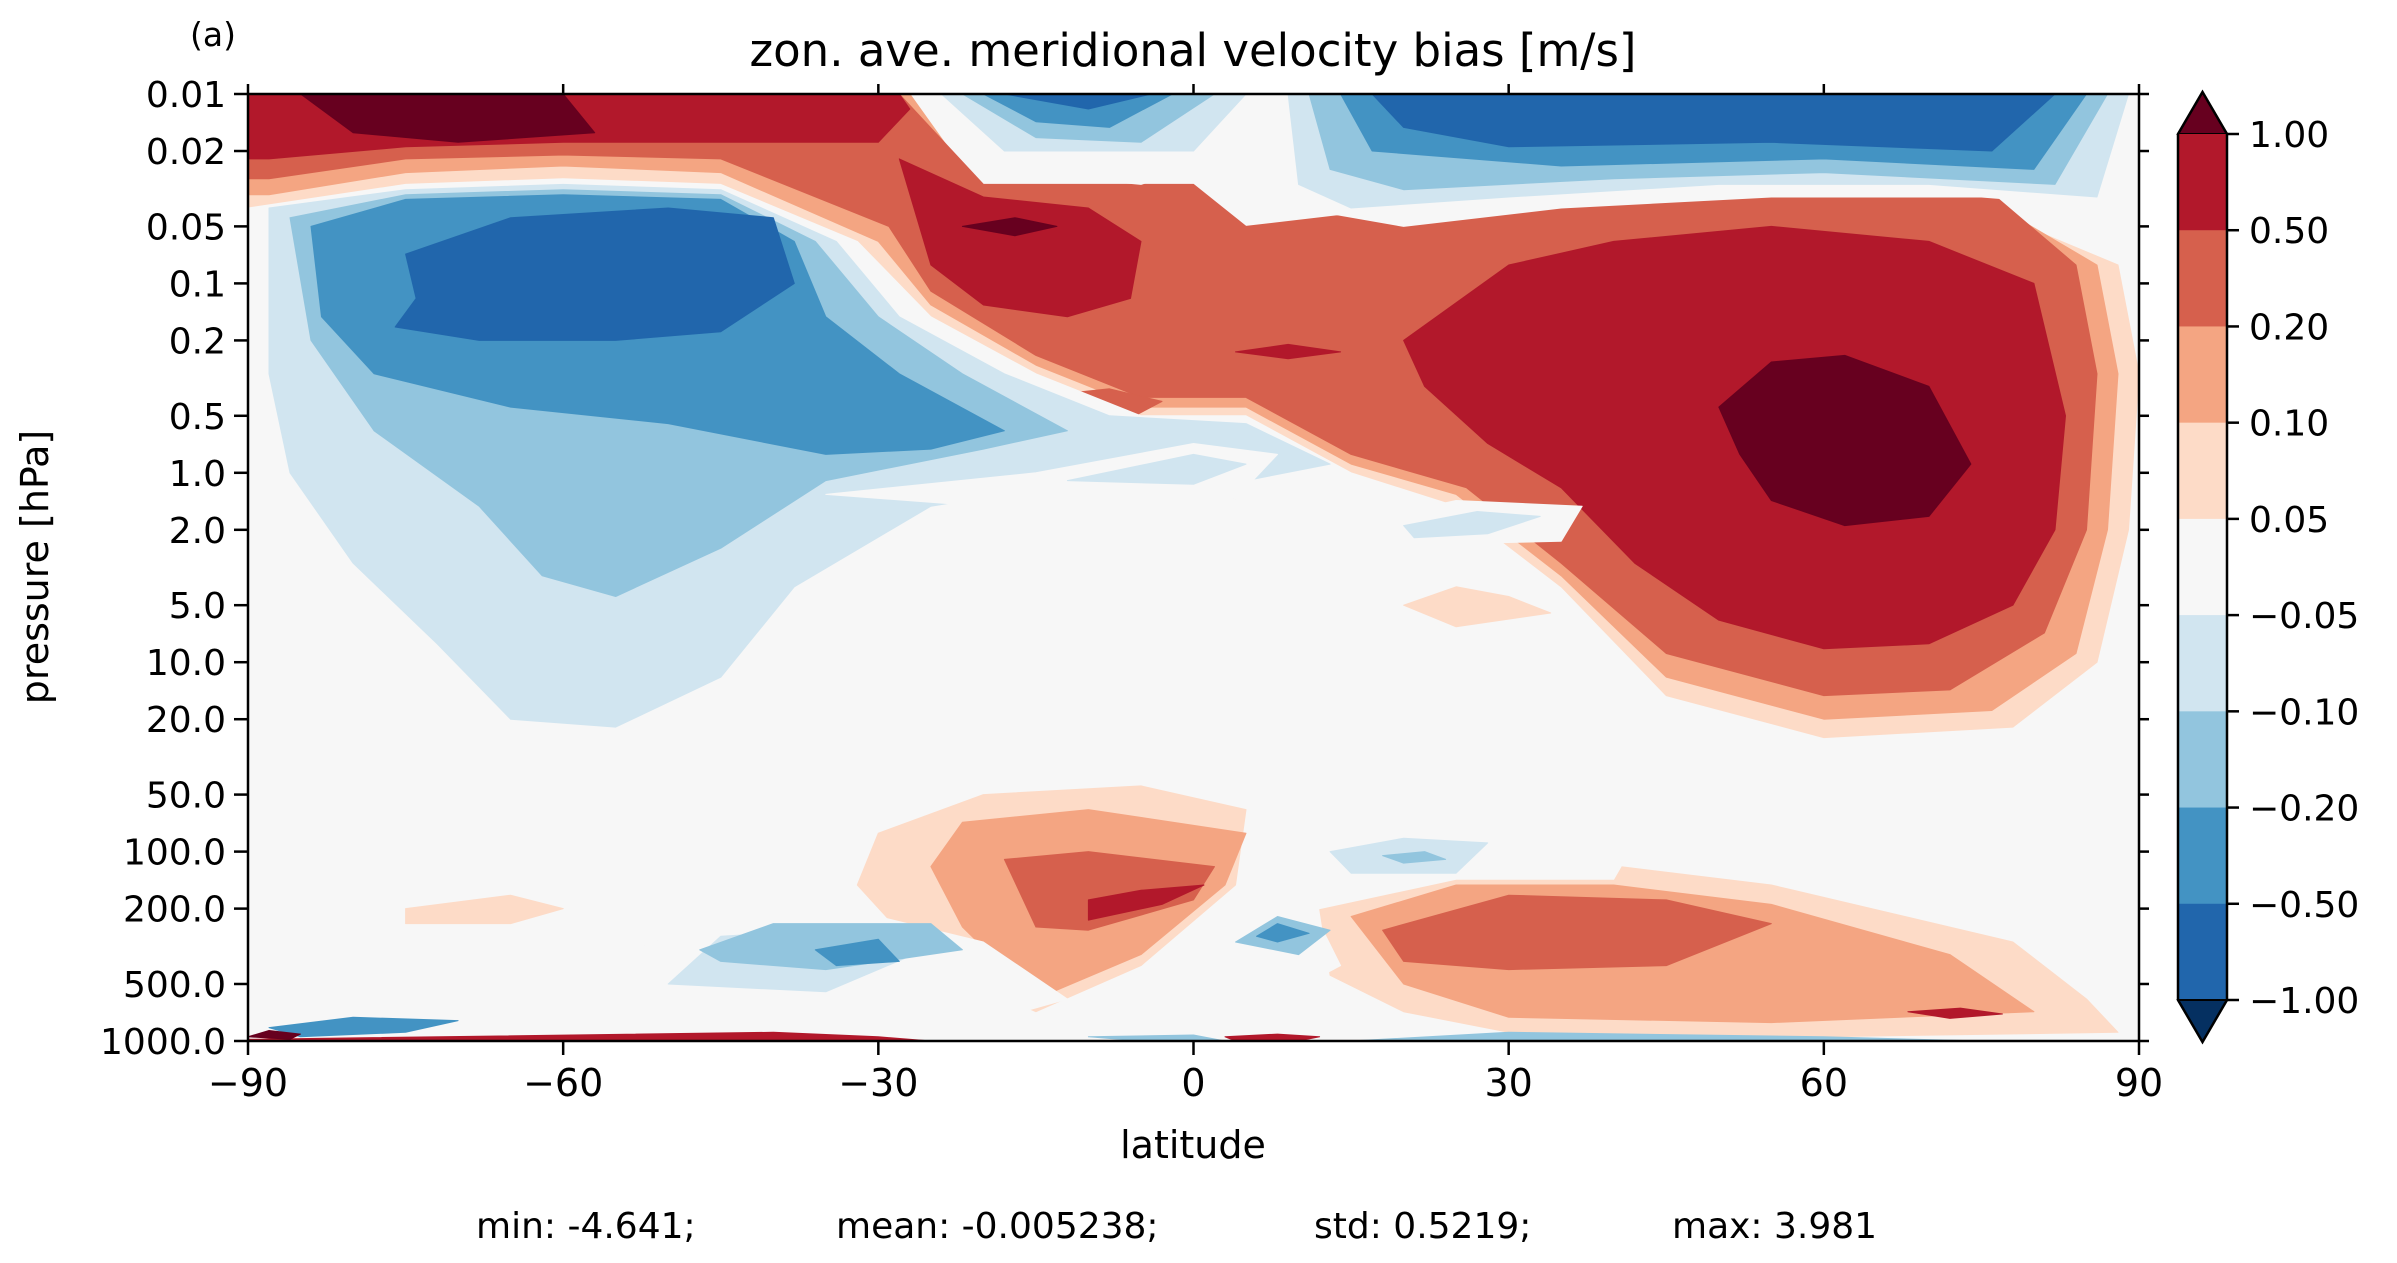 Image resolution: width=2397 pixels, height=1263 pixels. What do you see at coordinates (1422, 1226) in the screenshot?
I see `stat-std: std: 0.5219;` at bounding box center [1422, 1226].